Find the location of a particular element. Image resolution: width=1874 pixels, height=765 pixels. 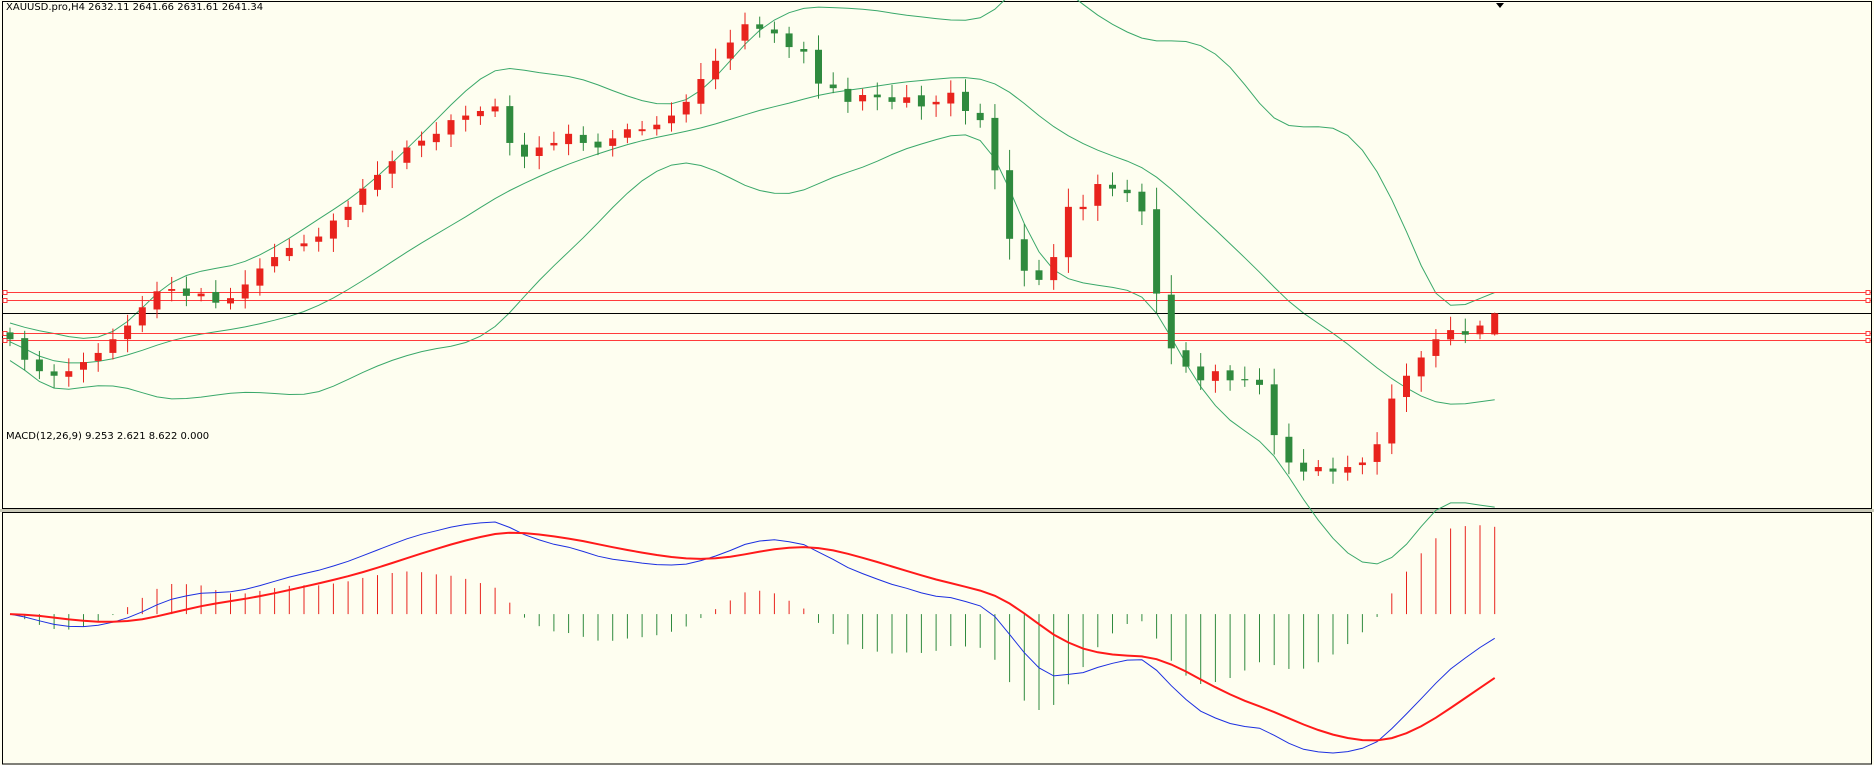

shift-marker is located at coordinates (1500, 5).